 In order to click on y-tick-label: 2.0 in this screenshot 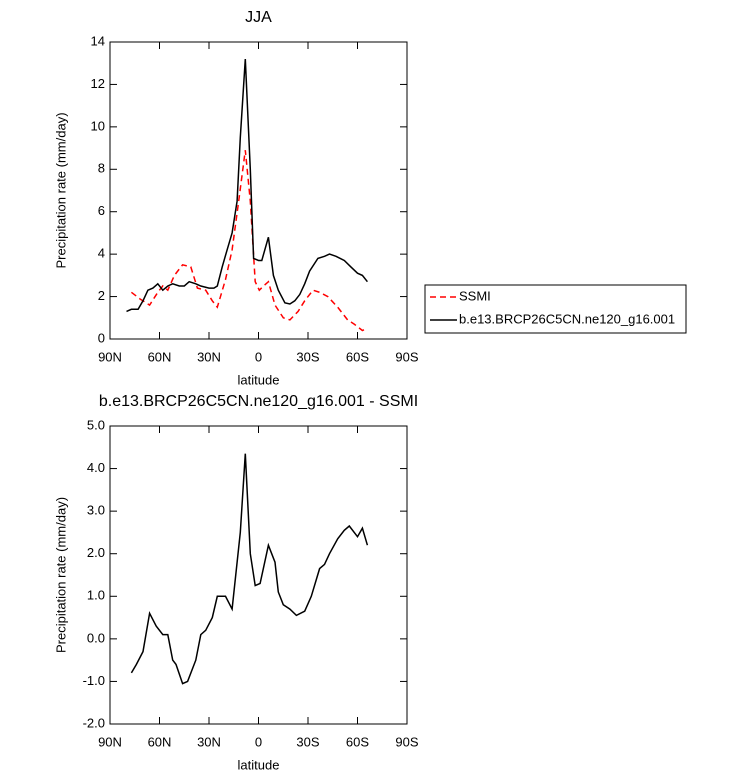, I will do `click(96, 552)`.